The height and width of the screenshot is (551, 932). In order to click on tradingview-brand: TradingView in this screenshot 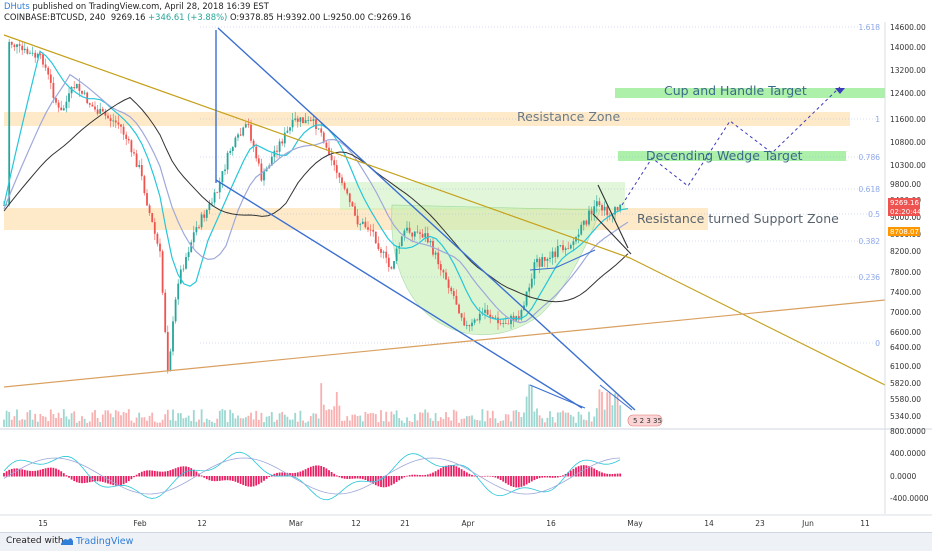, I will do `click(105, 541)`.